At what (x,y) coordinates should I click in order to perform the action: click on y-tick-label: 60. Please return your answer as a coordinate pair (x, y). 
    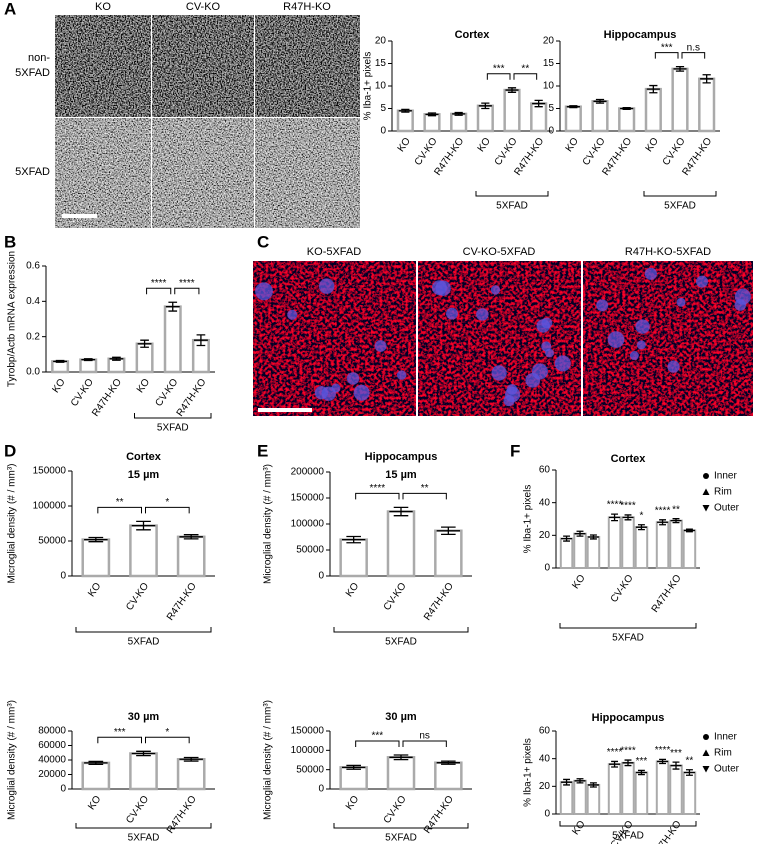
    Looking at the image, I should click on (545, 470).